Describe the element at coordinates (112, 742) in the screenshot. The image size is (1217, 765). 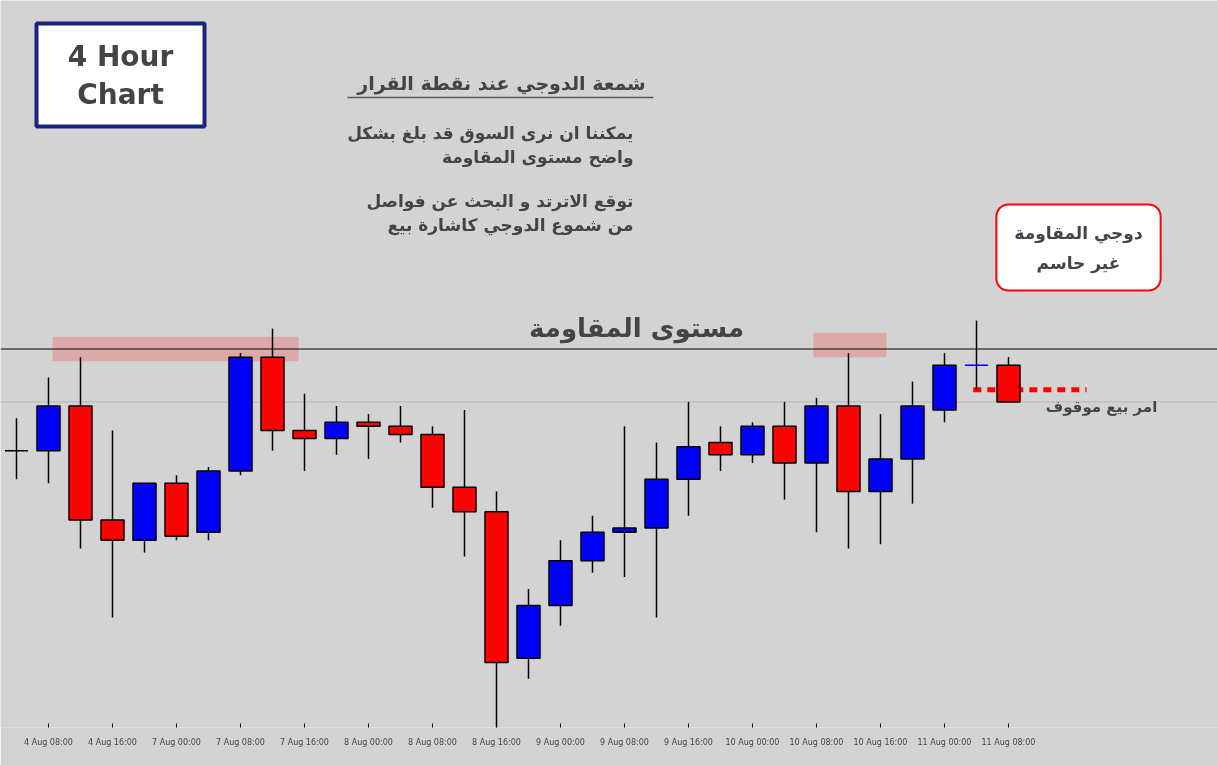
I see `x-tick-label: 4 Aug 16:00` at that location.